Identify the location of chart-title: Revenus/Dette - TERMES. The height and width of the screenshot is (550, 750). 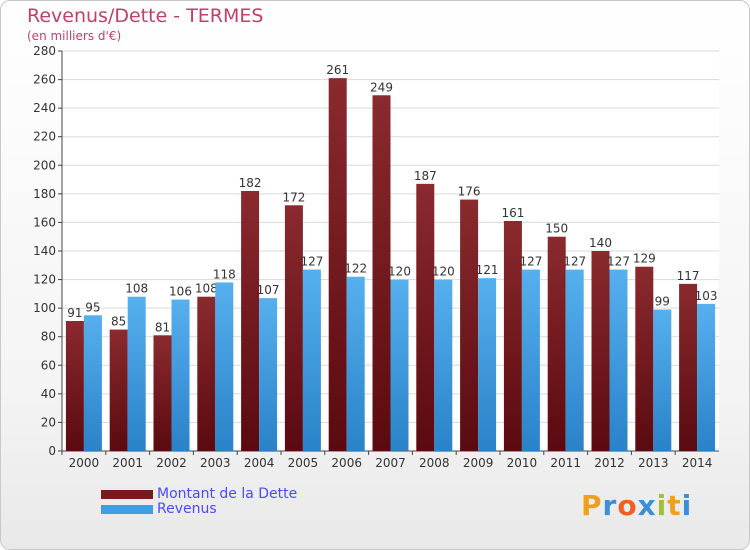
(145, 16).